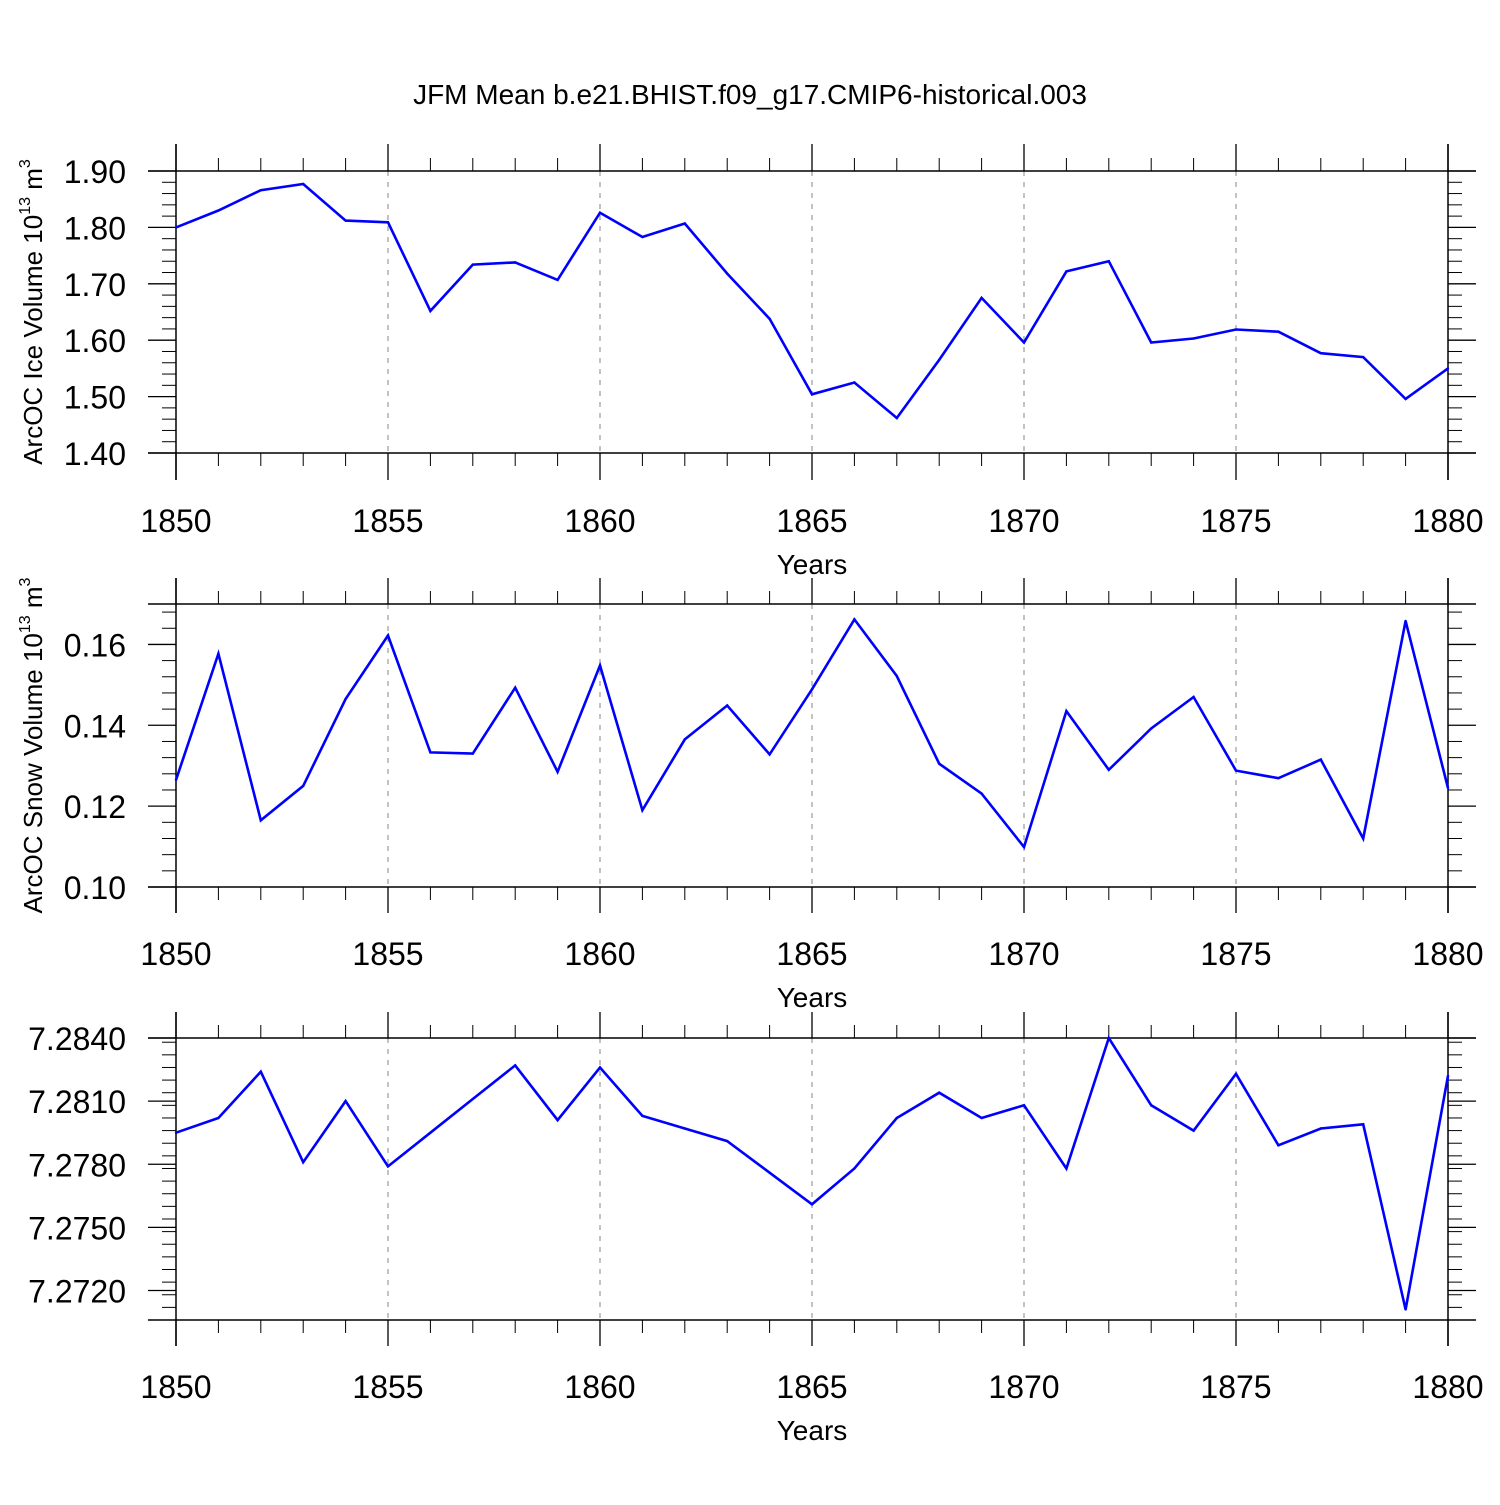 This screenshot has height=1505, width=1500. Describe the element at coordinates (95, 807) in the screenshot. I see `y-tick-label: 0.12` at that location.